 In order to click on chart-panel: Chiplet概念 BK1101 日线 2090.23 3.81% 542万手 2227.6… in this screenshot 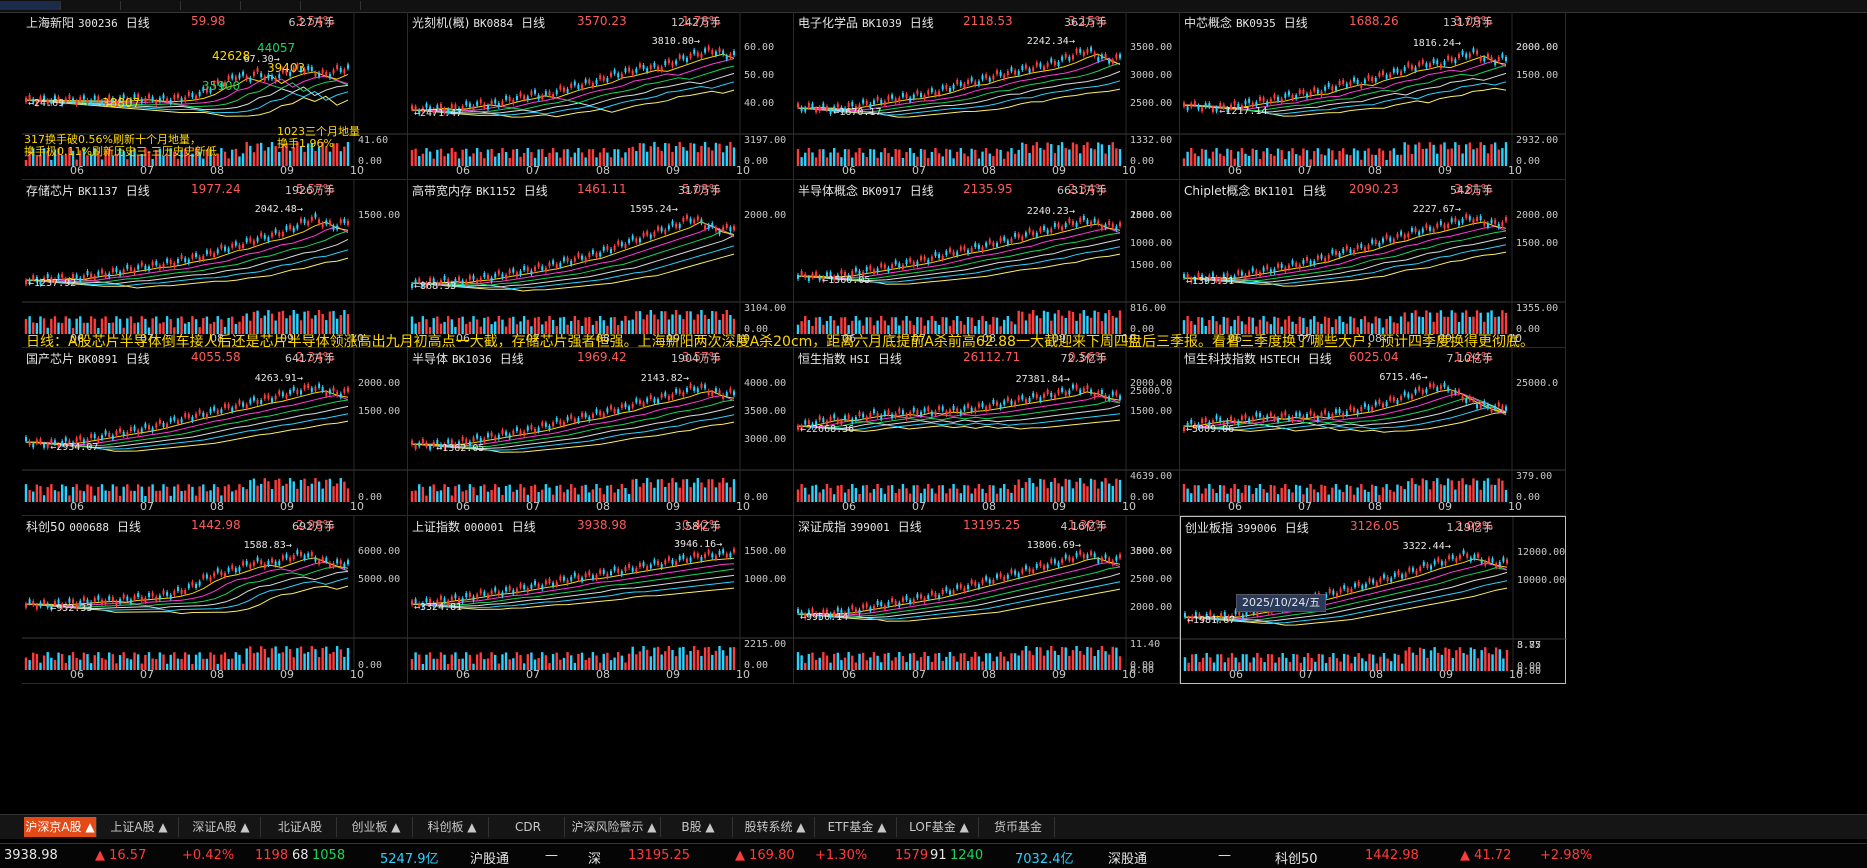, I will do `click(1373, 264)`.